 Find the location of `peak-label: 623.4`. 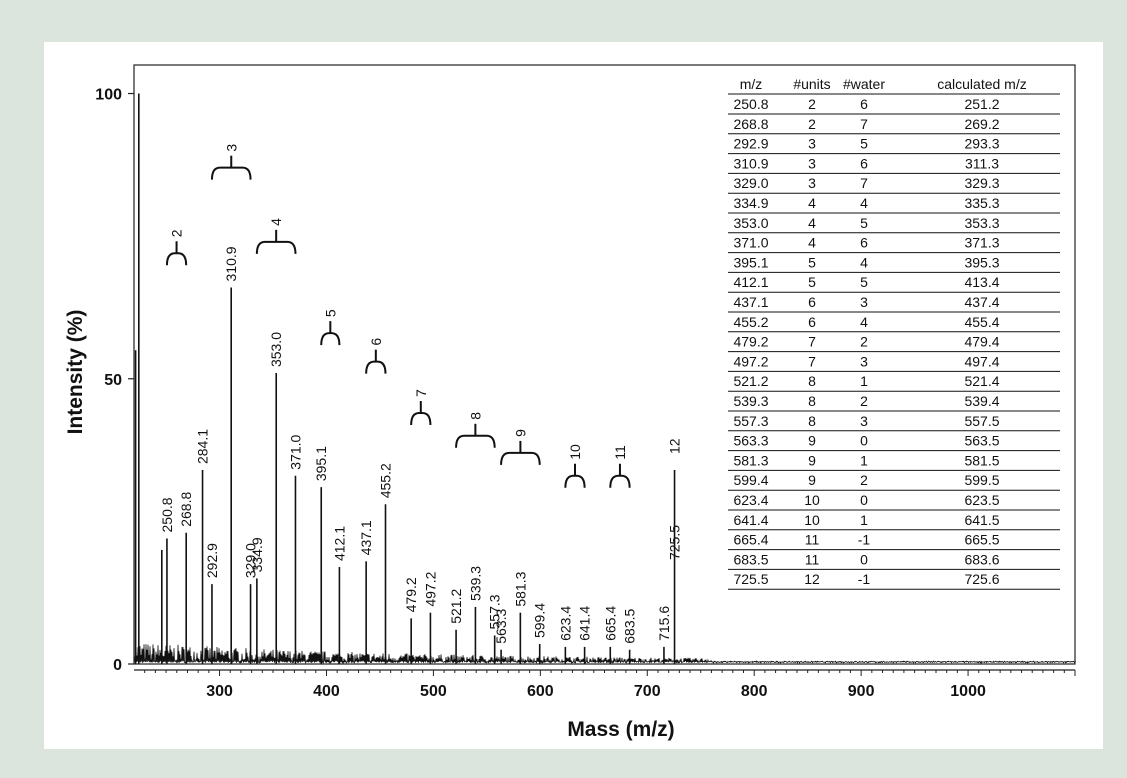

peak-label: 623.4 is located at coordinates (565, 623).